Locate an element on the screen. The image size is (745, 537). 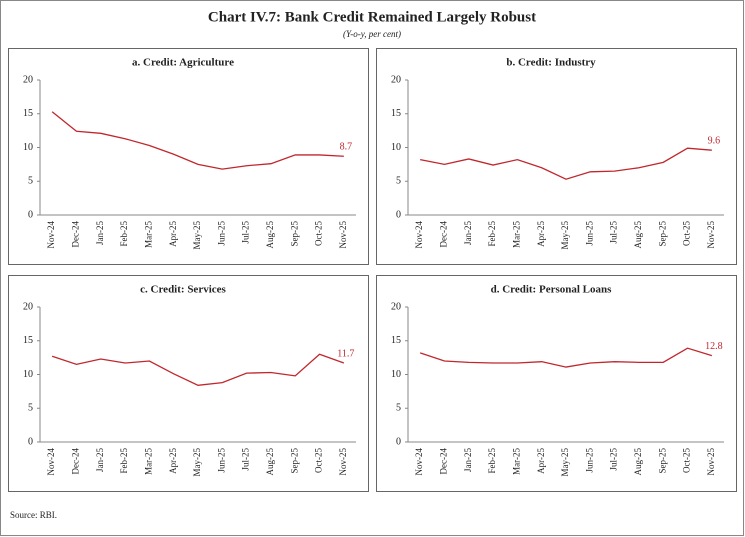
data-label: 12.8 is located at coordinates (714, 346).